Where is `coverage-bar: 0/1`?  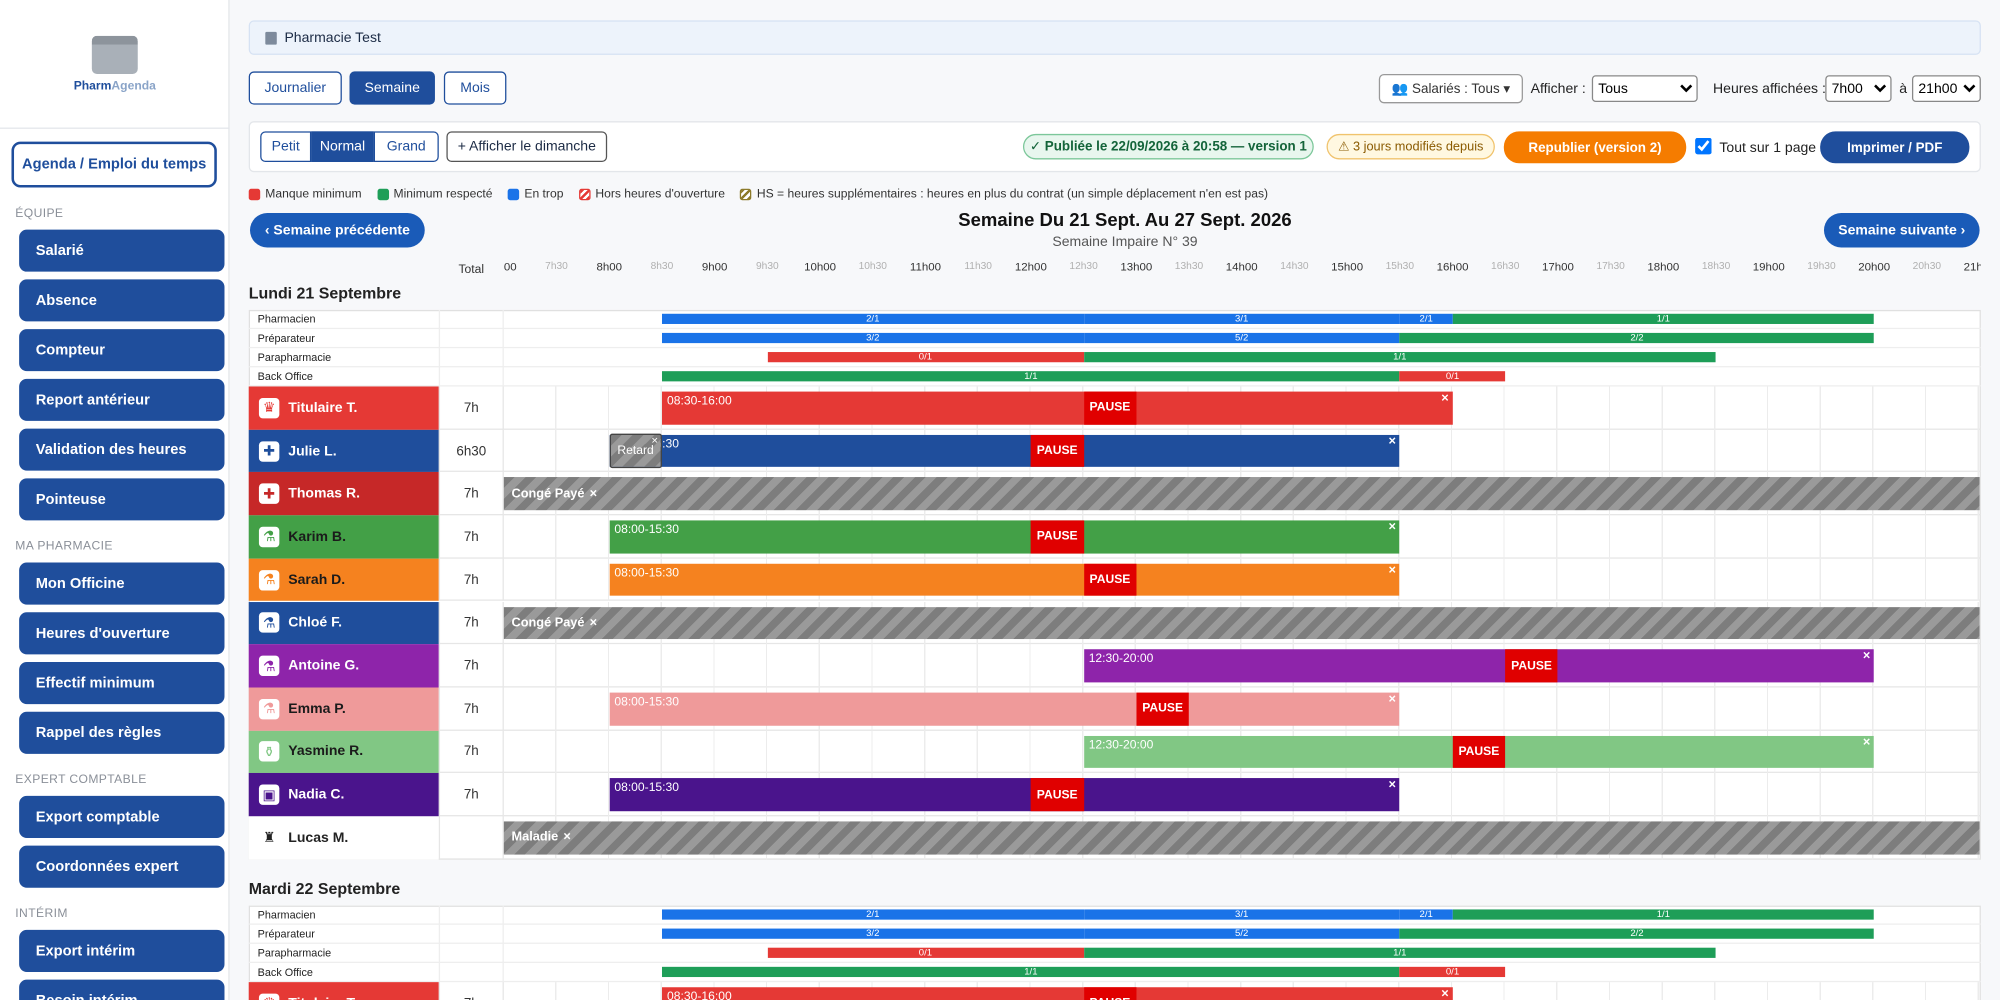
coverage-bar: 0/1 is located at coordinates (1452, 376).